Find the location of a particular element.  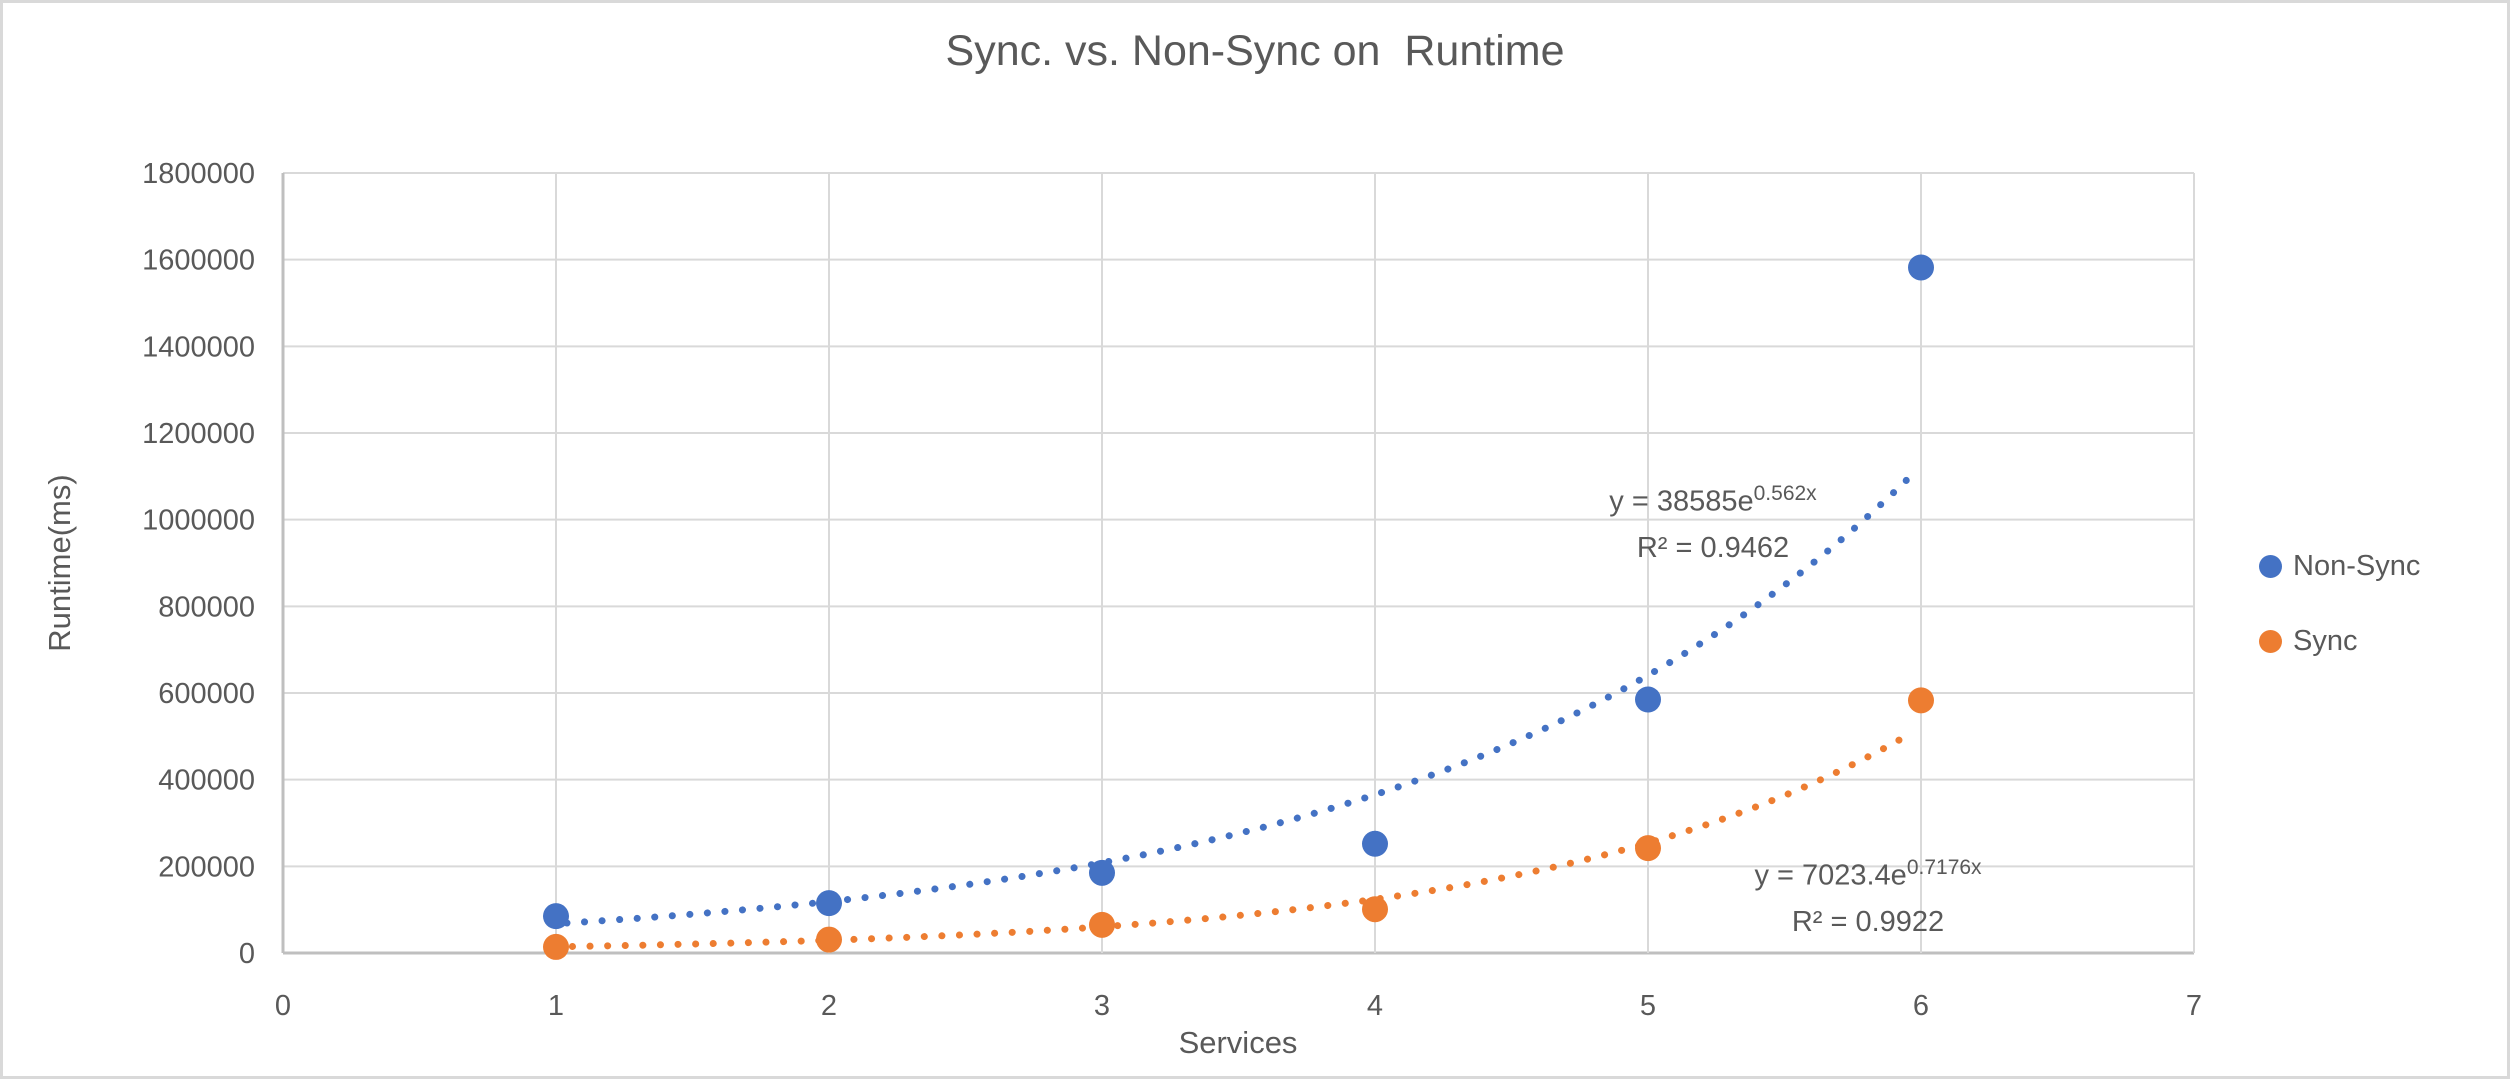

x-tick-label: 3 is located at coordinates (1102, 1006).